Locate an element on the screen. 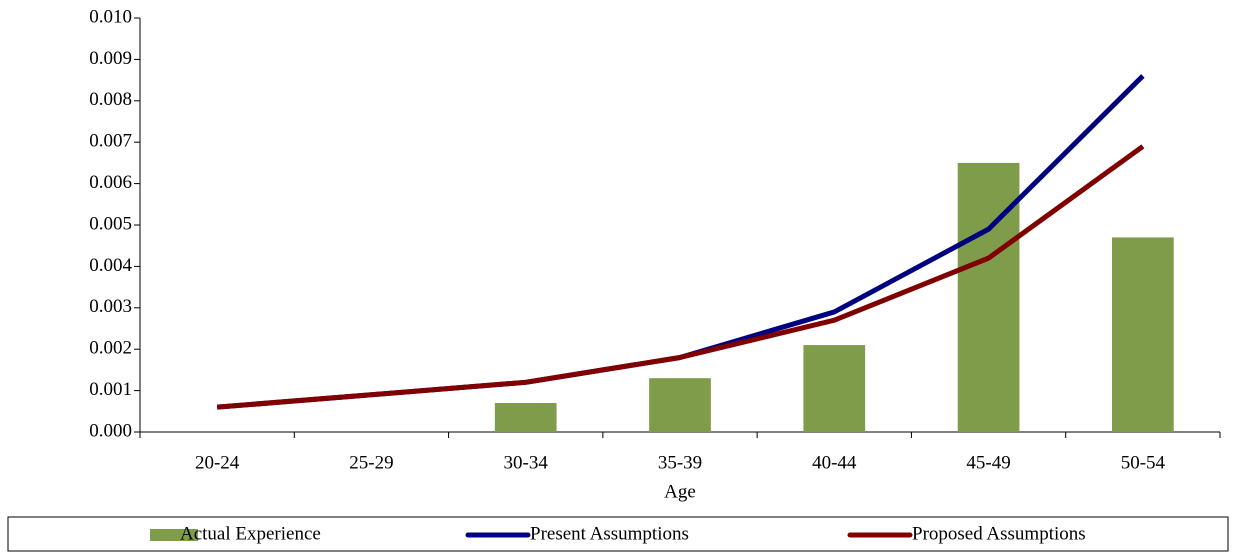  x-tick-label: 40-44 is located at coordinates (834, 462).